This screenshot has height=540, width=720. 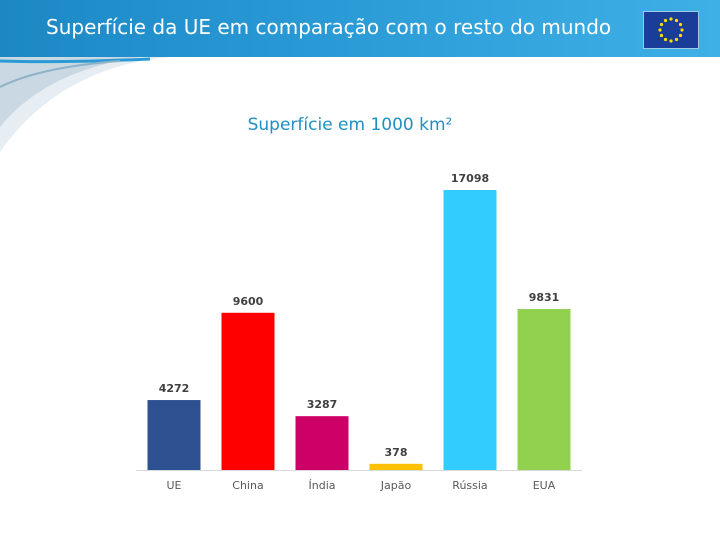 I want to click on x-tick-label-3: Japão, so click(x=396, y=485).